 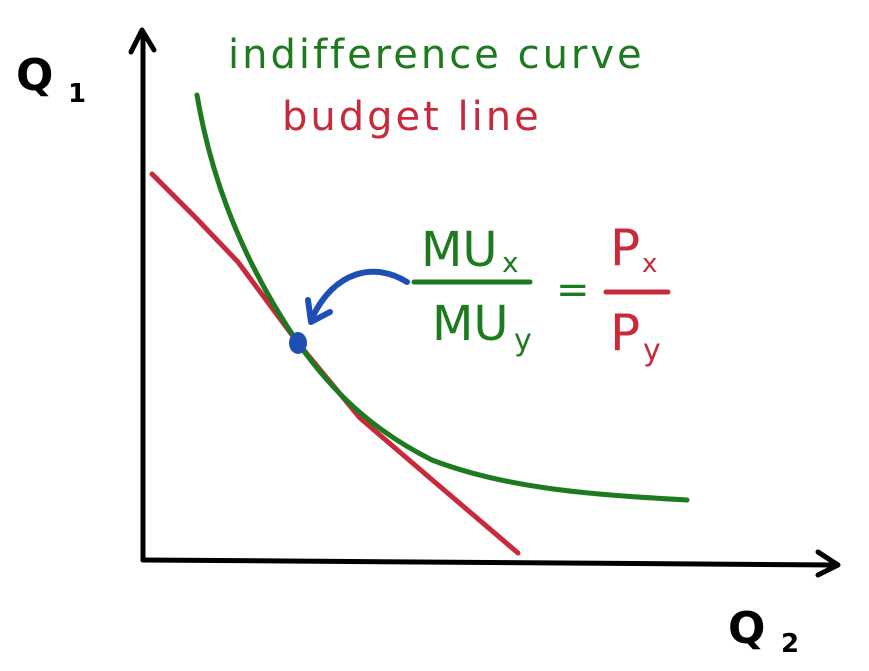 What do you see at coordinates (790, 644) in the screenshot?
I see `x-axis-label-subscript: 2` at bounding box center [790, 644].